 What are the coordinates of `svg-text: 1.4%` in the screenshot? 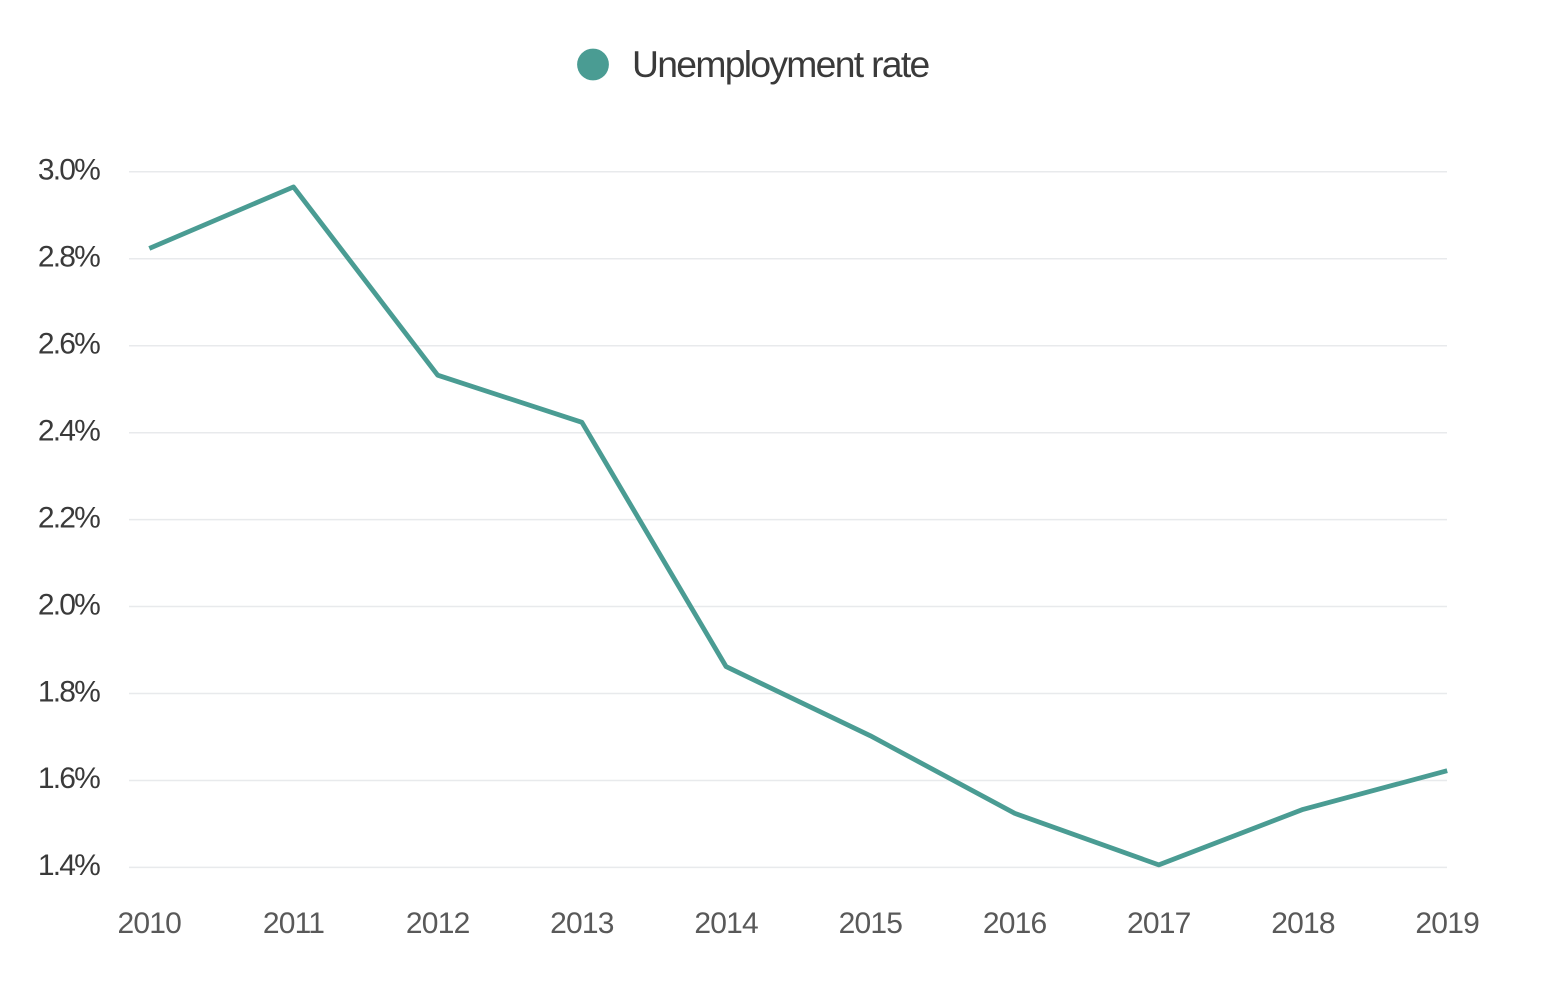 It's located at (69, 865).